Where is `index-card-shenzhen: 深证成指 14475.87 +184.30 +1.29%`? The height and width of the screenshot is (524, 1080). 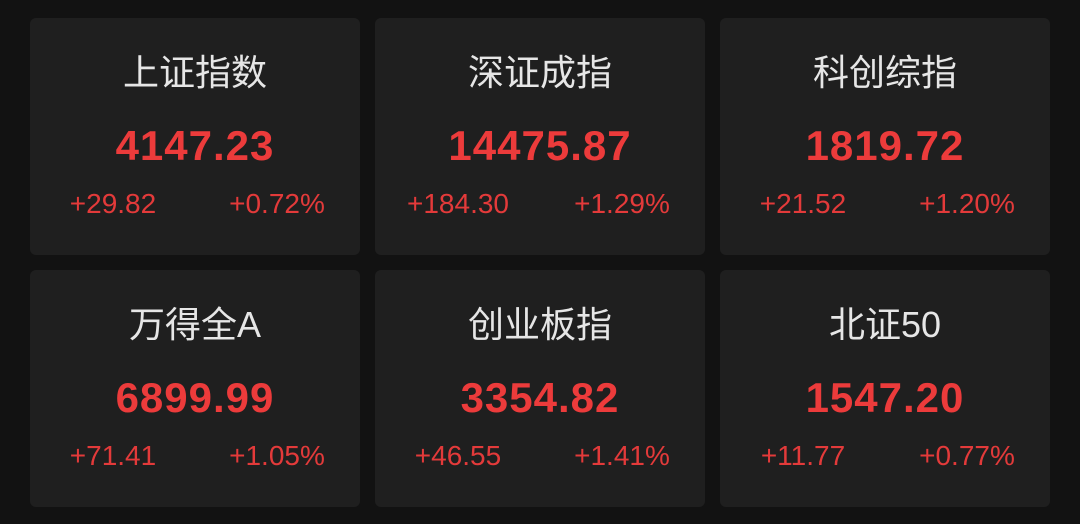
index-card-shenzhen: 深证成指 14475.87 +184.30 +1.29% is located at coordinates (540, 136).